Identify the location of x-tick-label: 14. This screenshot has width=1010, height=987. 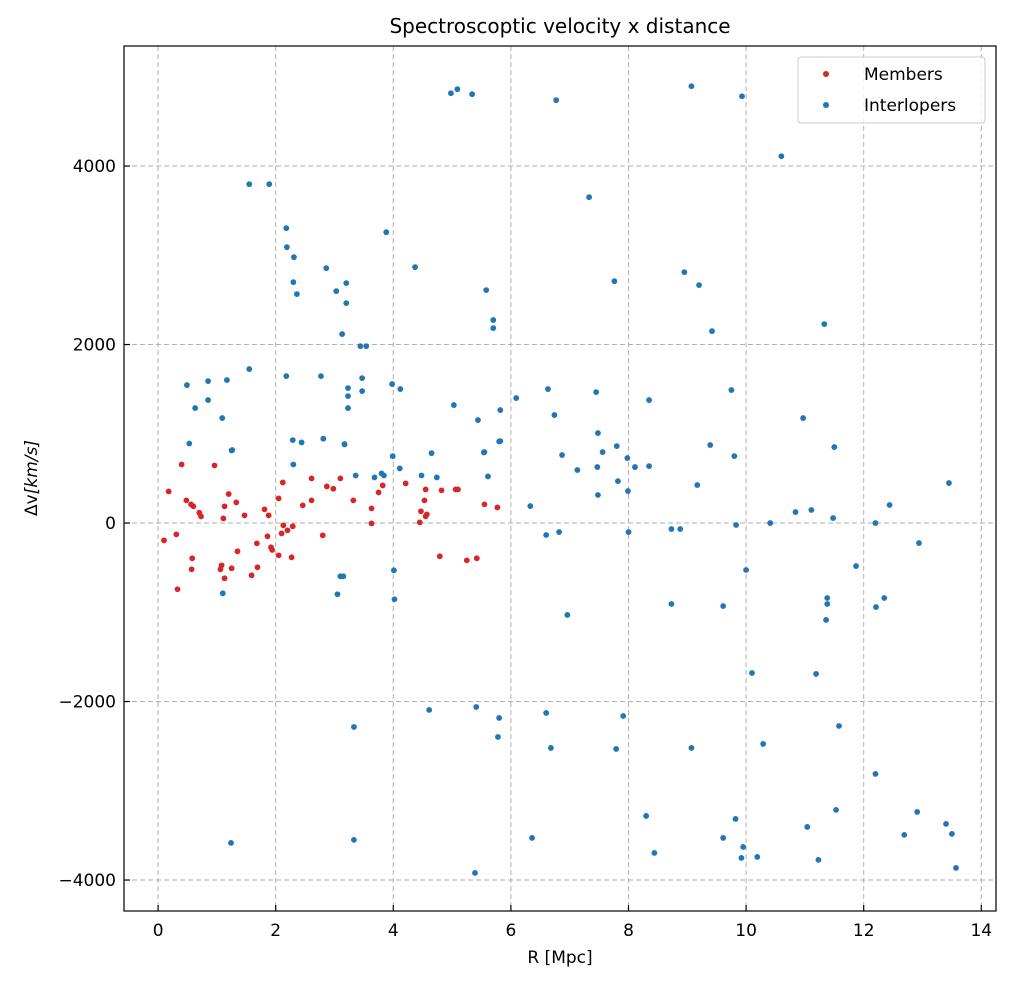
(981, 931).